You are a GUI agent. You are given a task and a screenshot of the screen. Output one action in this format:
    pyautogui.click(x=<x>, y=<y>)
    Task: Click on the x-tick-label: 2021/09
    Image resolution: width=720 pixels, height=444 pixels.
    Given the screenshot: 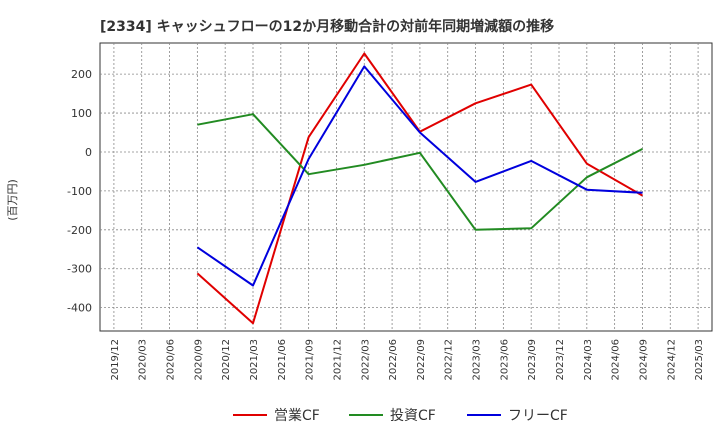 What is the action you would take?
    pyautogui.click(x=310, y=360)
    